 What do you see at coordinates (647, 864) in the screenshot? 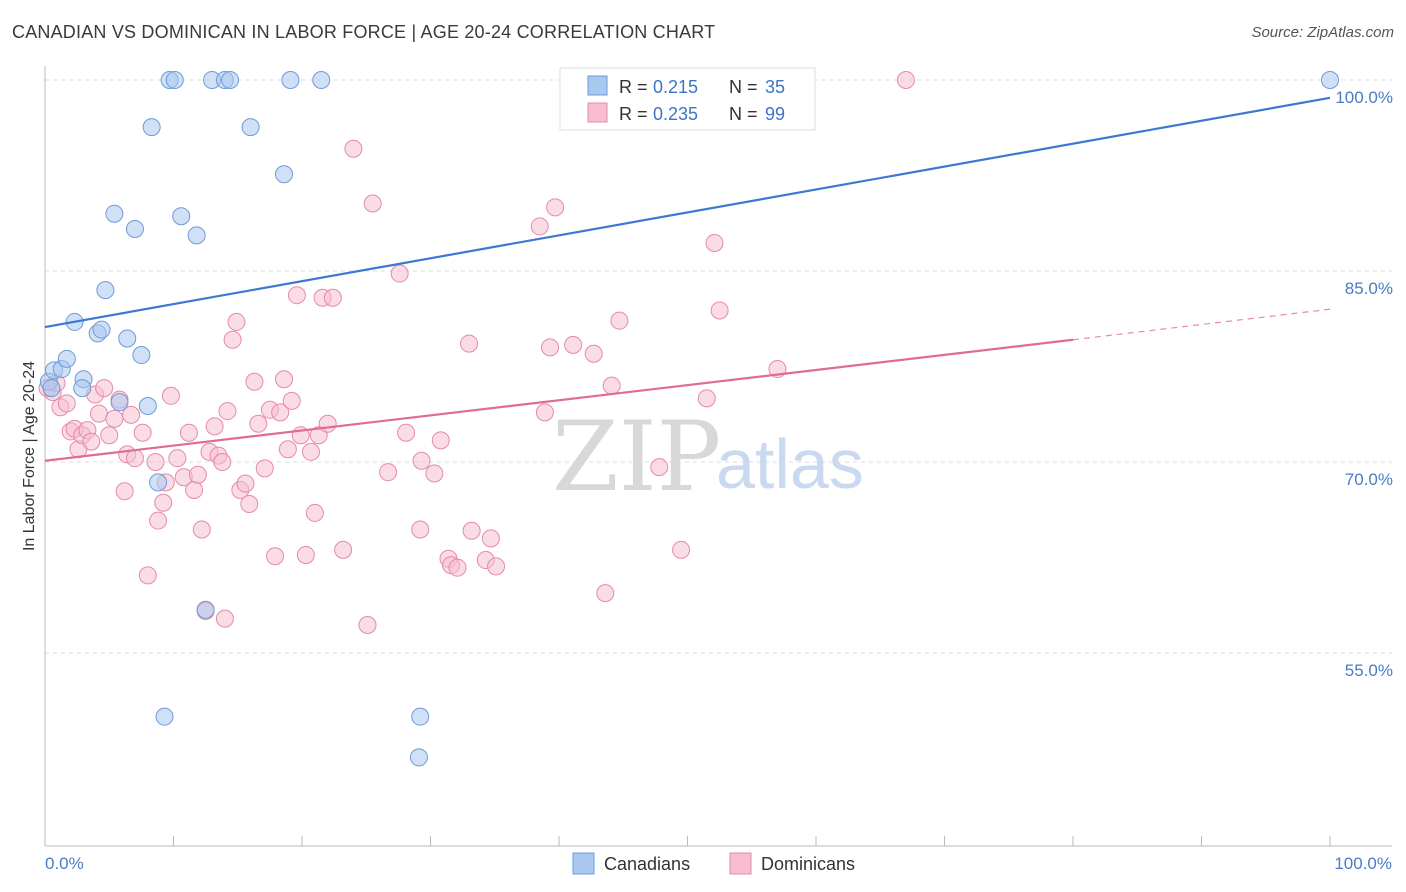
I see `legend-canadians-label: Canadians` at bounding box center [647, 864].